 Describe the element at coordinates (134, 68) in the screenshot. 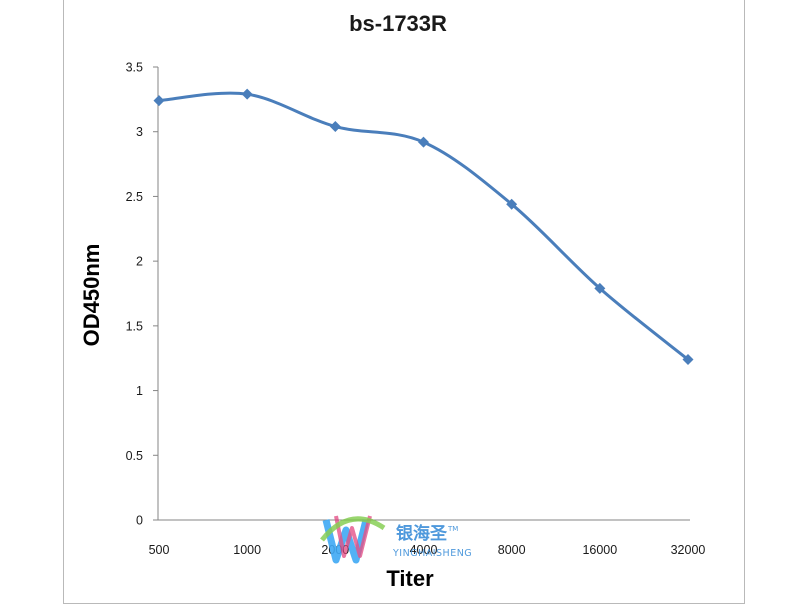

I see `y-tick-label: 3.5` at that location.